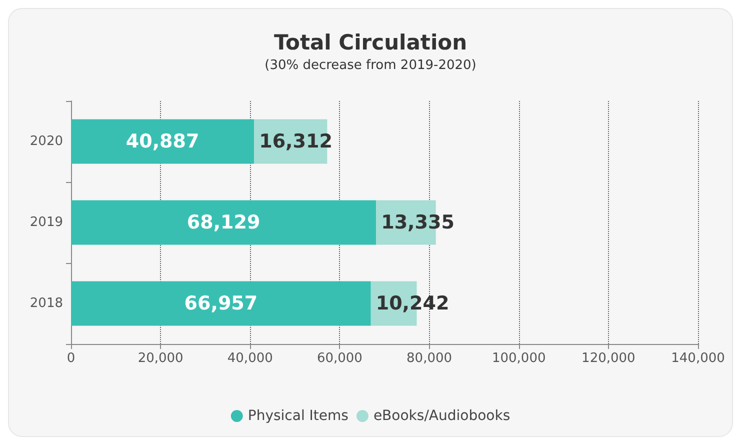 The width and height of the screenshot is (741, 445). What do you see at coordinates (339, 358) in the screenshot?
I see `x-tick-label: 60,000` at bounding box center [339, 358].